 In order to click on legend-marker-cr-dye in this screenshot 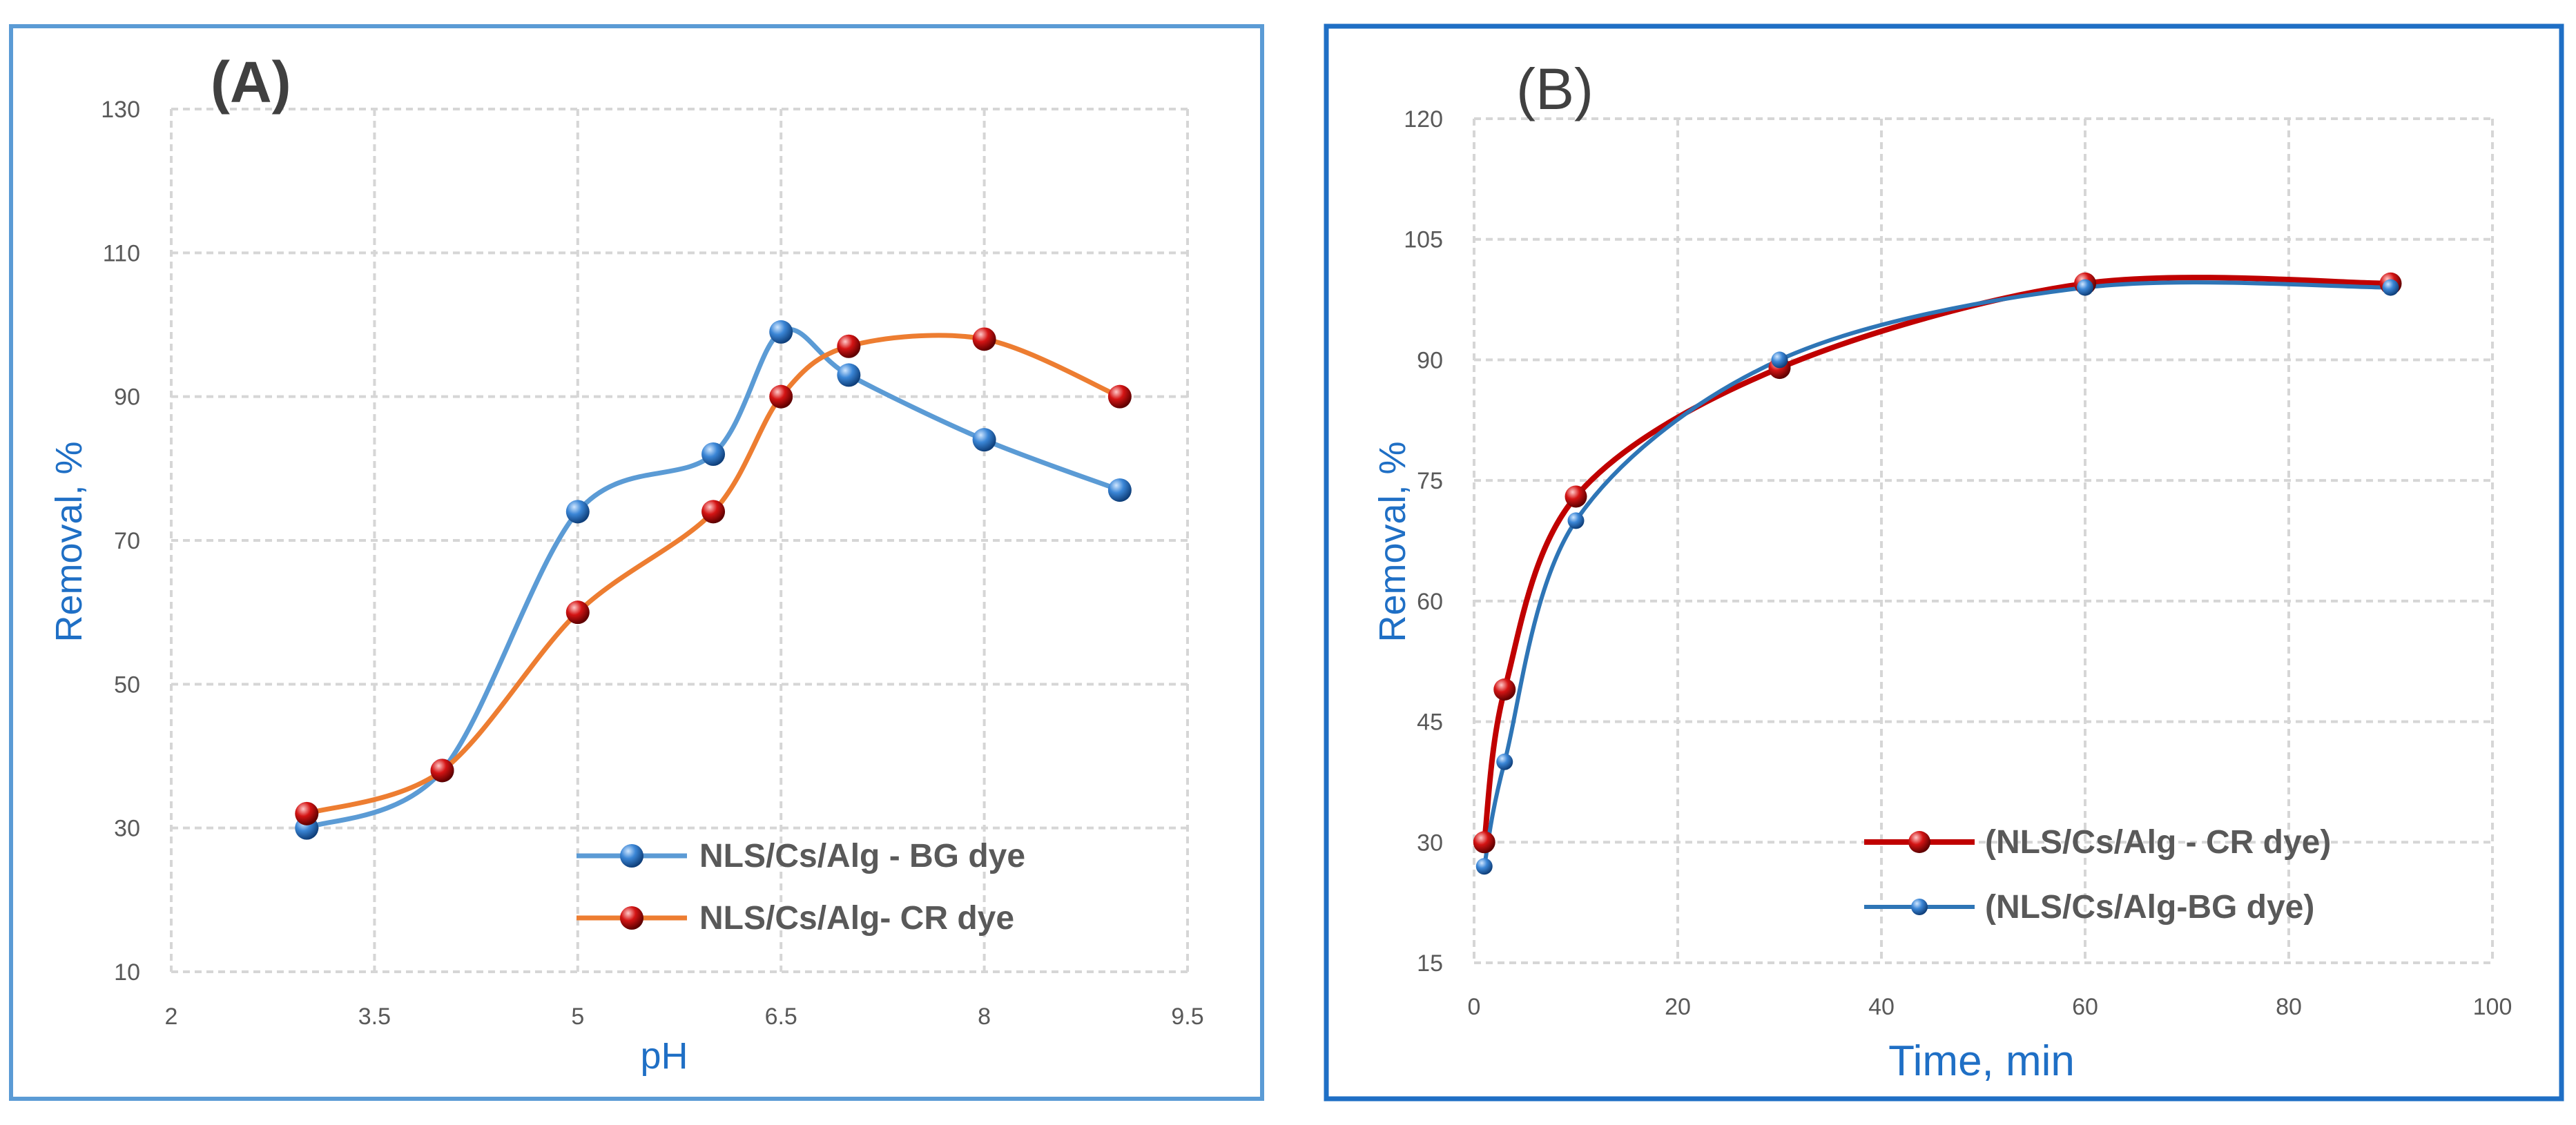, I will do `click(631, 918)`.